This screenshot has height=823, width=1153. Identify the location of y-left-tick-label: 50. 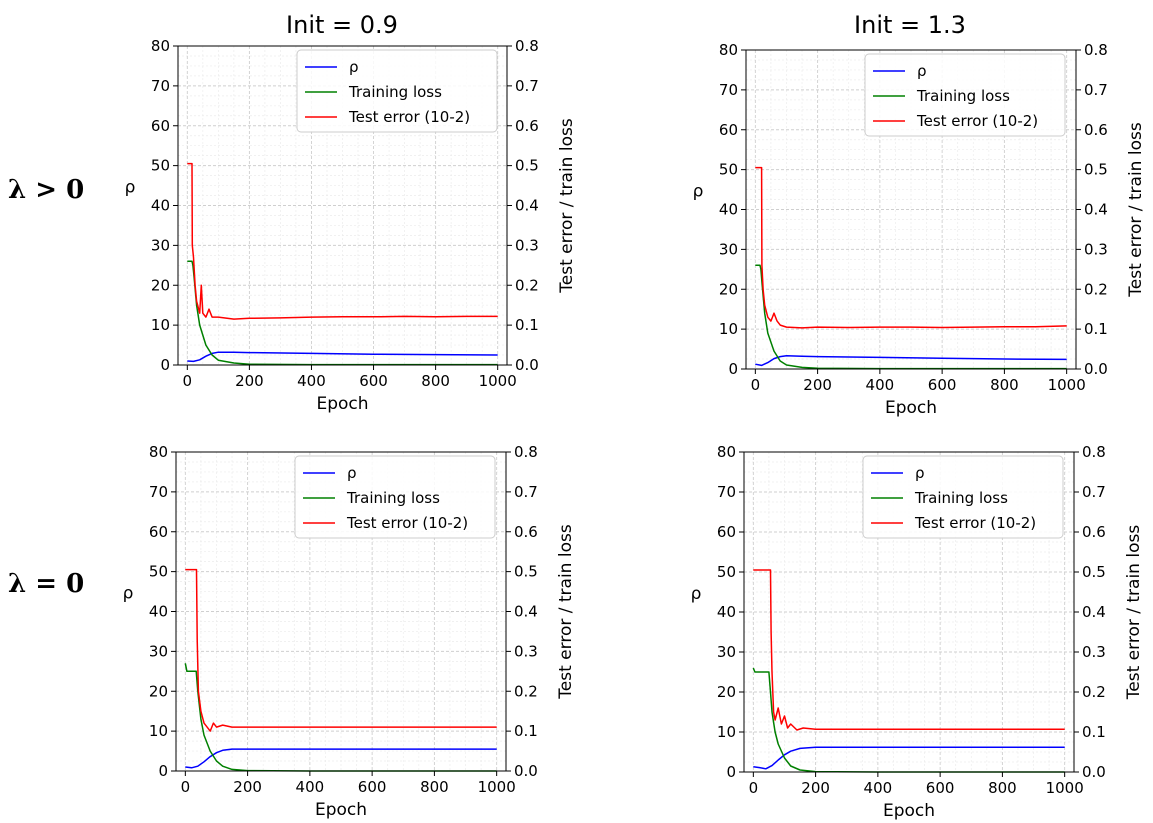
(160, 166).